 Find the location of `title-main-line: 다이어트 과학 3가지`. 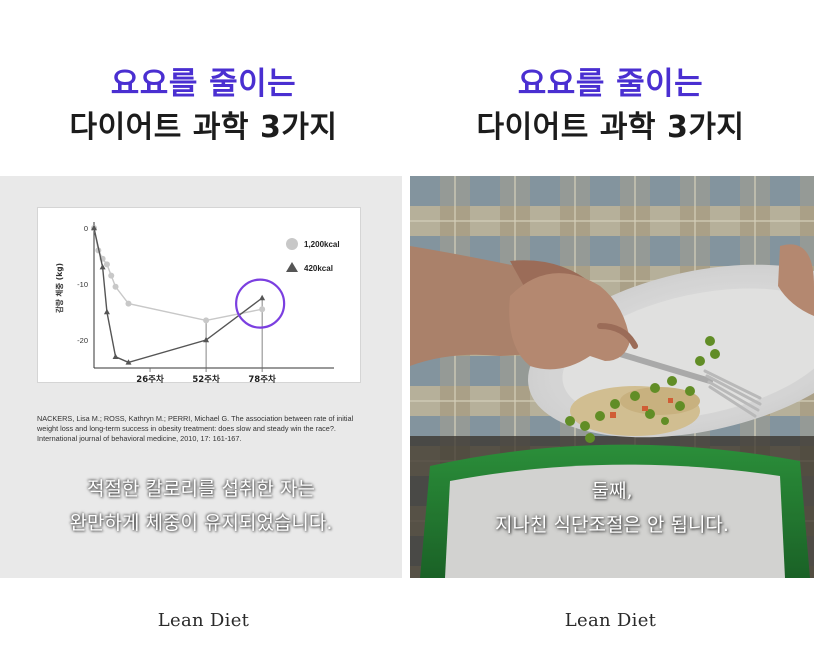

title-main-line: 다이어트 과학 3가지 is located at coordinates (203, 127).